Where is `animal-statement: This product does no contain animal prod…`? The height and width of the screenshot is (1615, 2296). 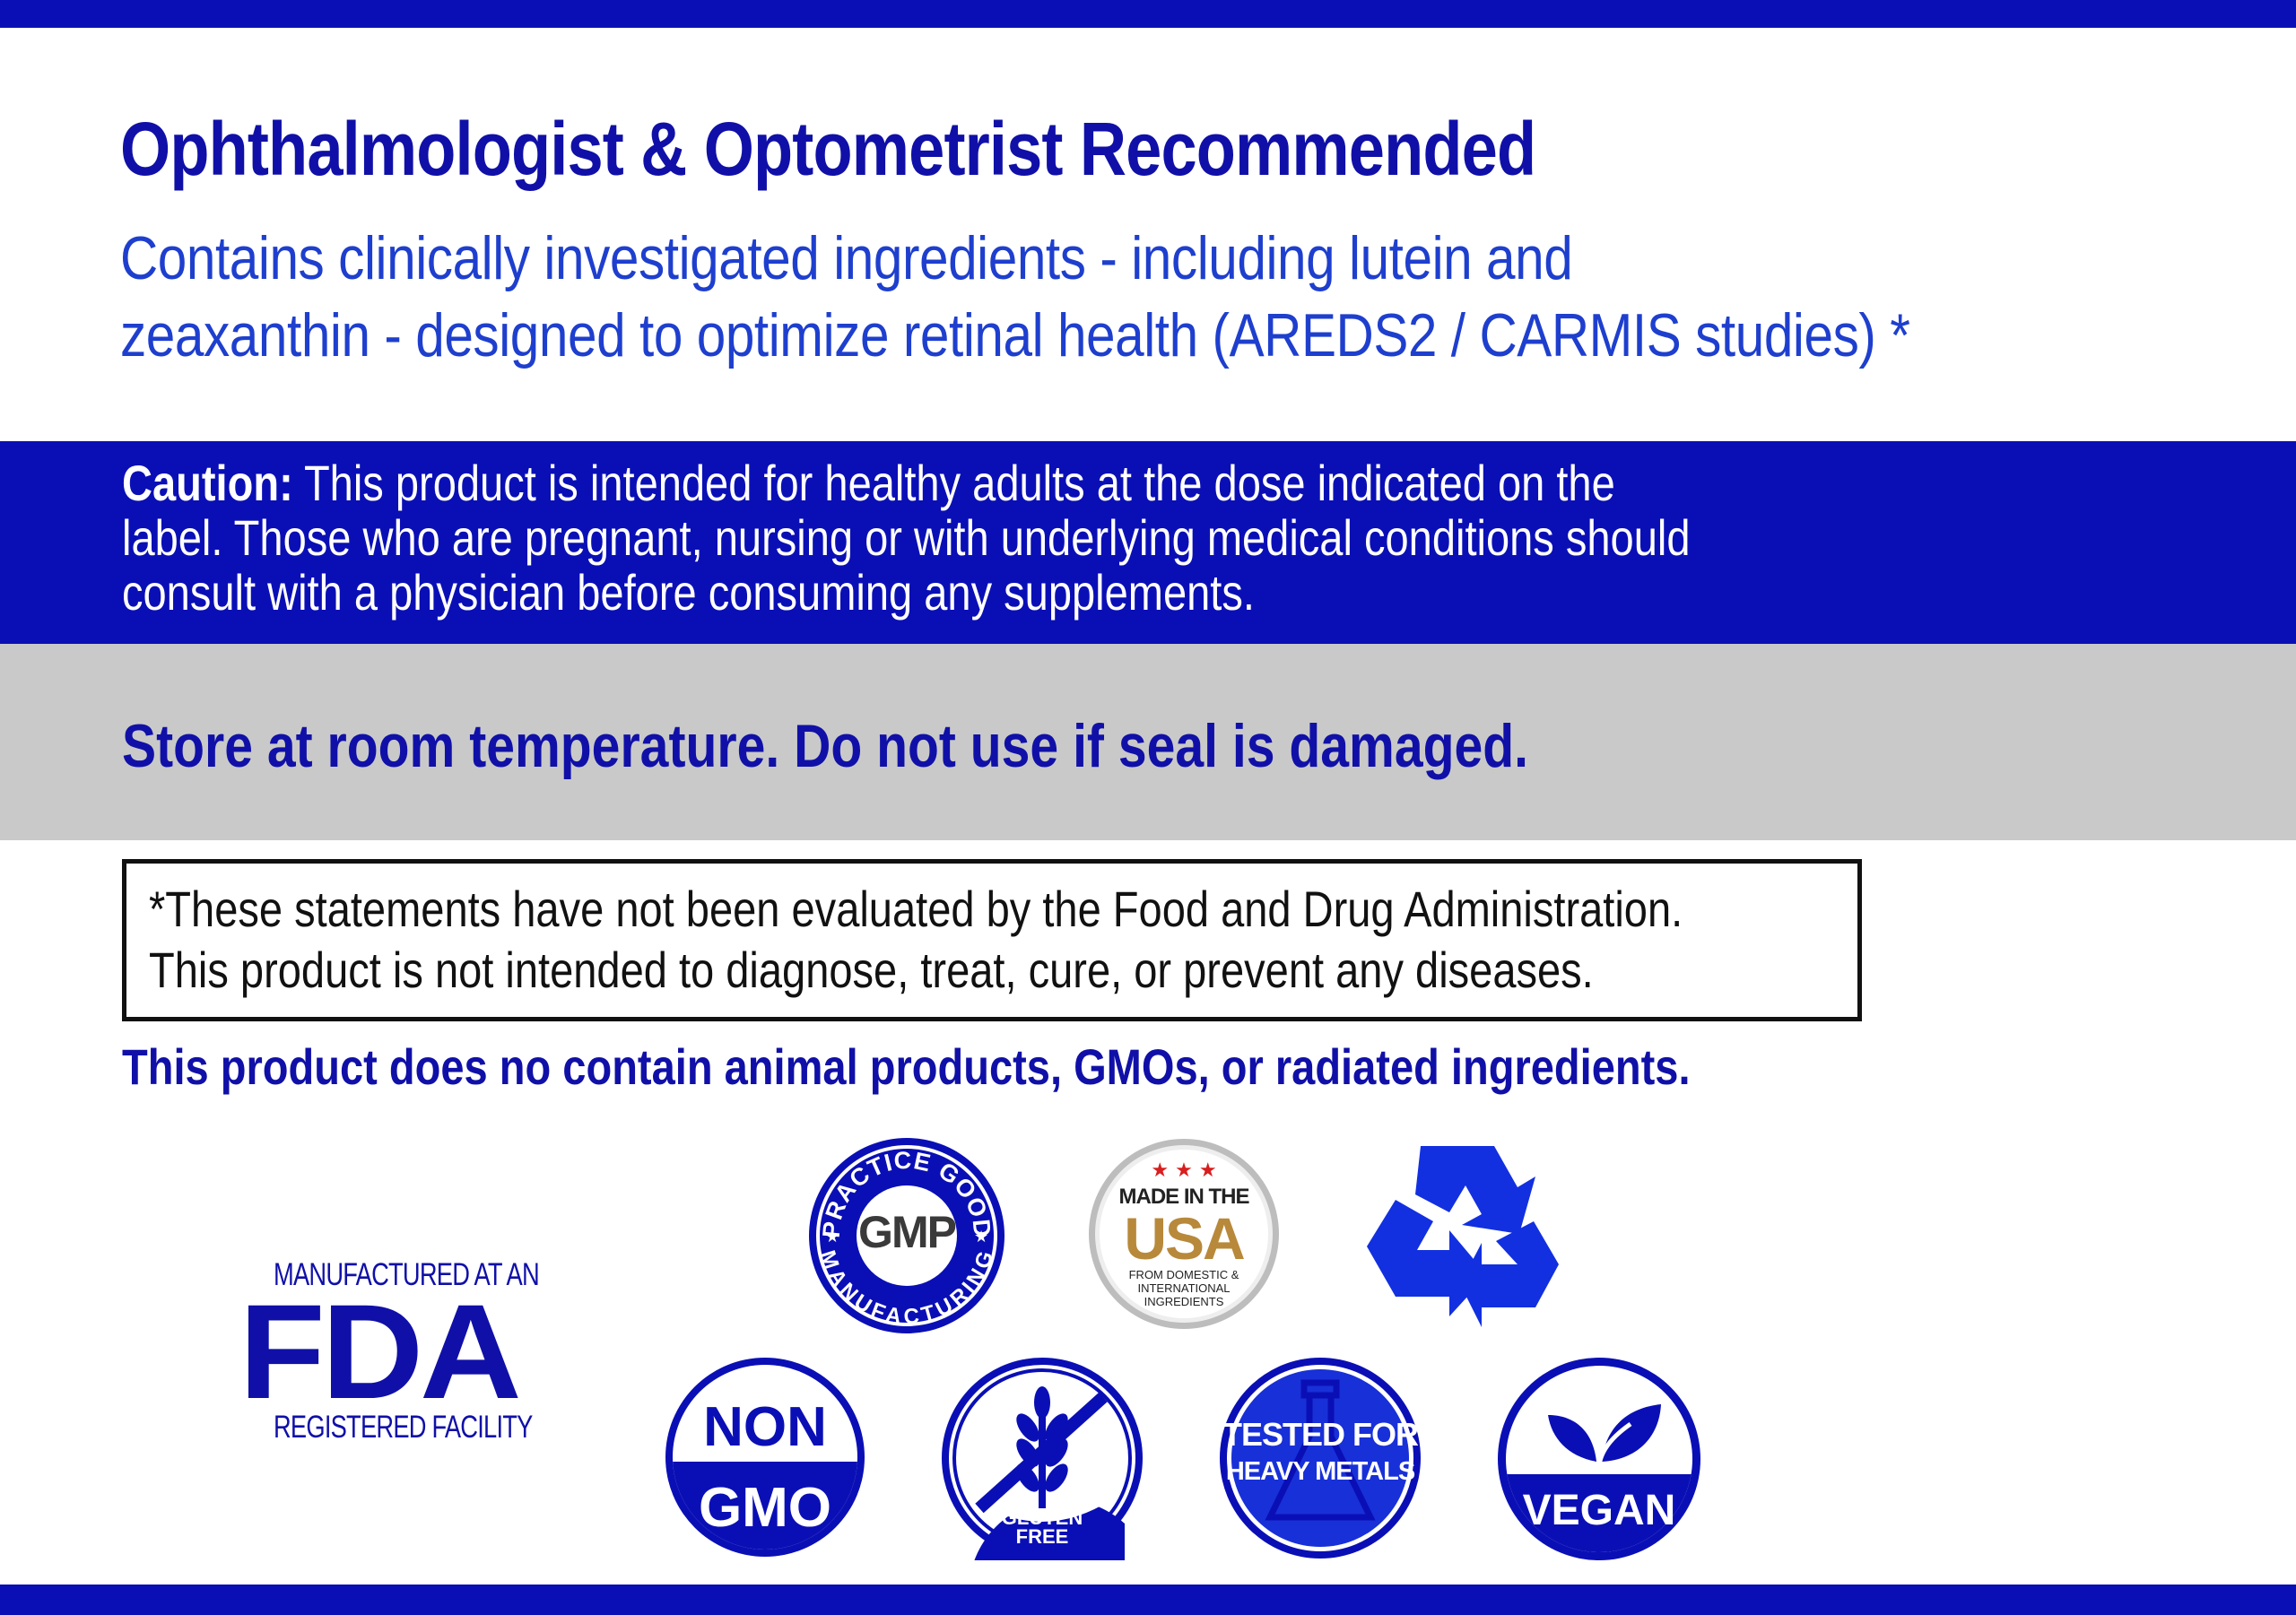
animal-statement: This product does no contain animal prod… is located at coordinates (906, 1066).